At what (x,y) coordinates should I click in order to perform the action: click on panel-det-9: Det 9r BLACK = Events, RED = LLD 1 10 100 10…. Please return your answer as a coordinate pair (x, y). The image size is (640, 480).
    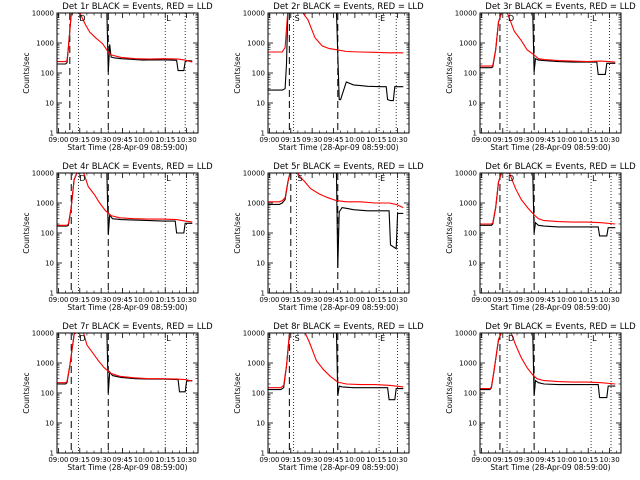
    Looking at the image, I should click on (540, 397).